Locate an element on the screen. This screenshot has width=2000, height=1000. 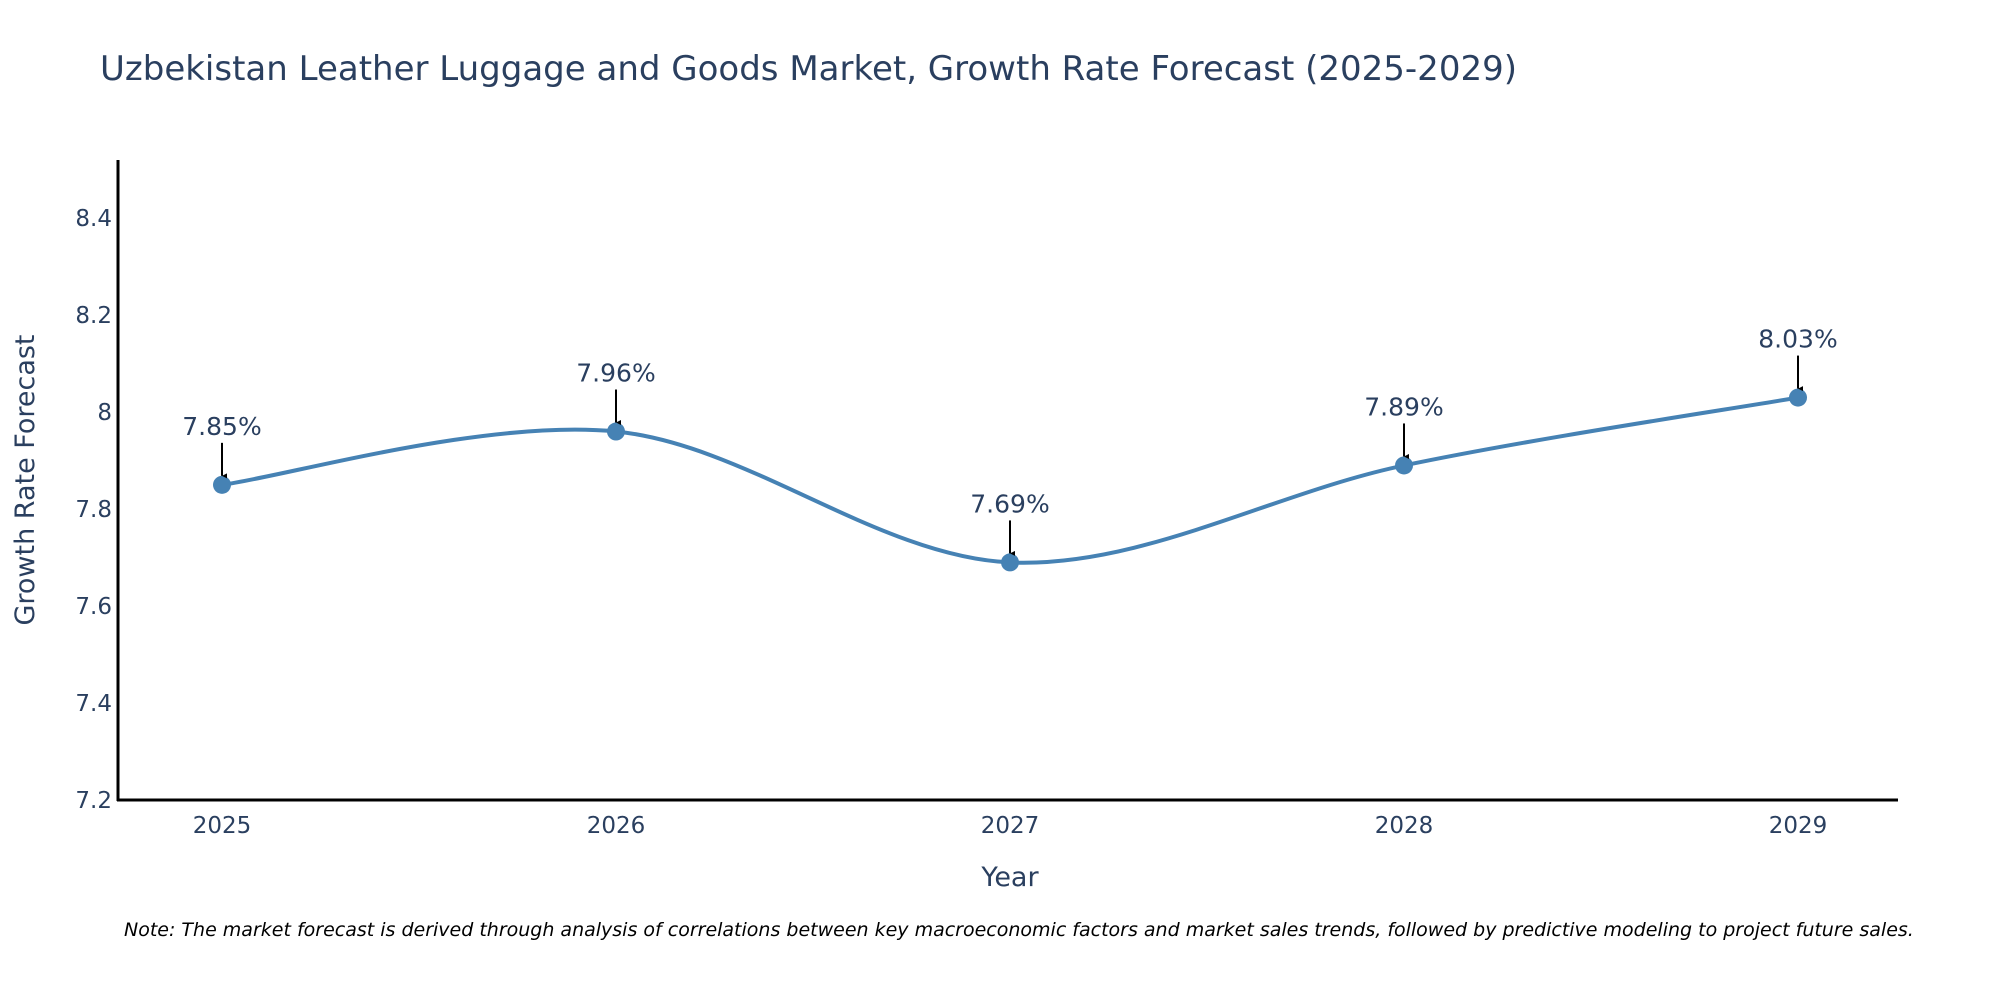
data-markers is located at coordinates (1010, 480).